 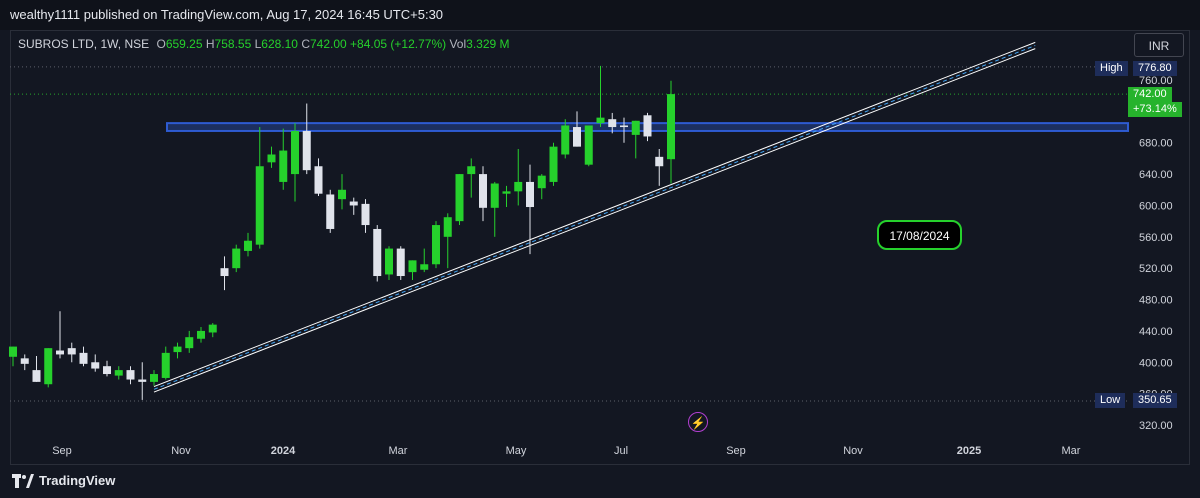 What do you see at coordinates (62, 451) in the screenshot?
I see `x-axis-tick-label: Sep` at bounding box center [62, 451].